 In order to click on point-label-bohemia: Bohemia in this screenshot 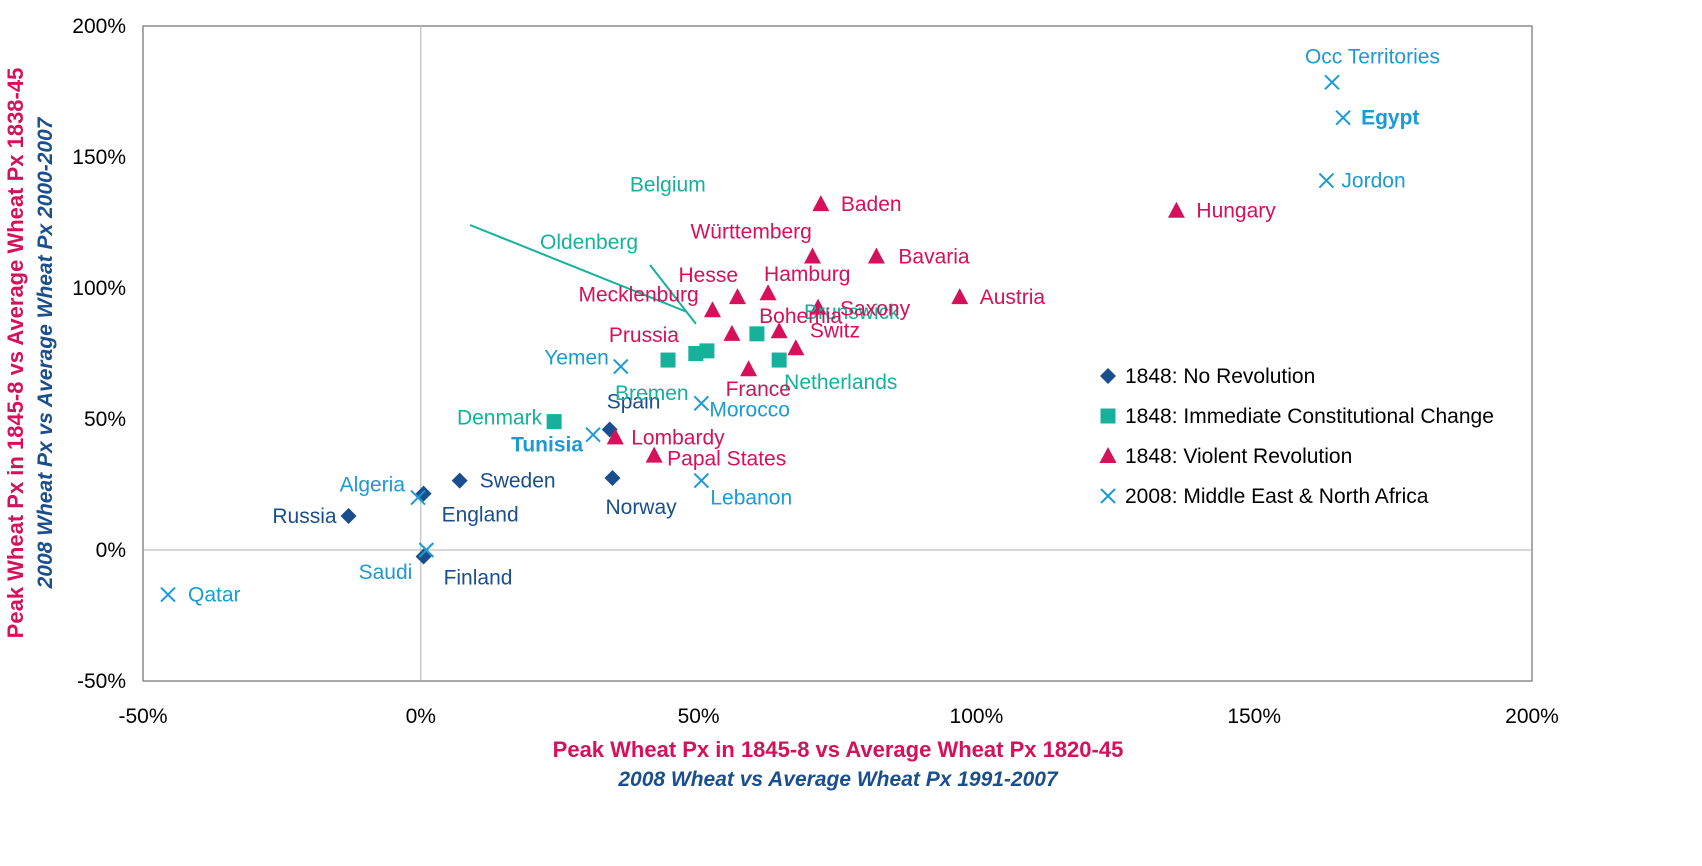, I will do `click(800, 316)`.